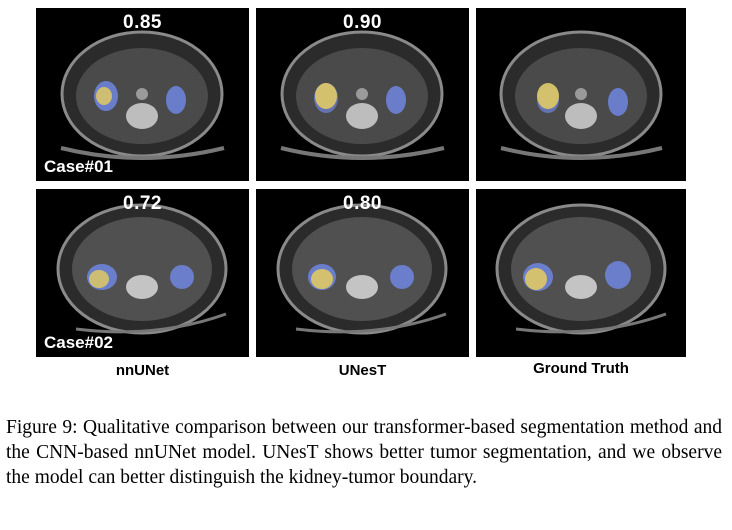  Describe the element at coordinates (362, 22) in the screenshot. I see `dice-score: 0.90` at that location.